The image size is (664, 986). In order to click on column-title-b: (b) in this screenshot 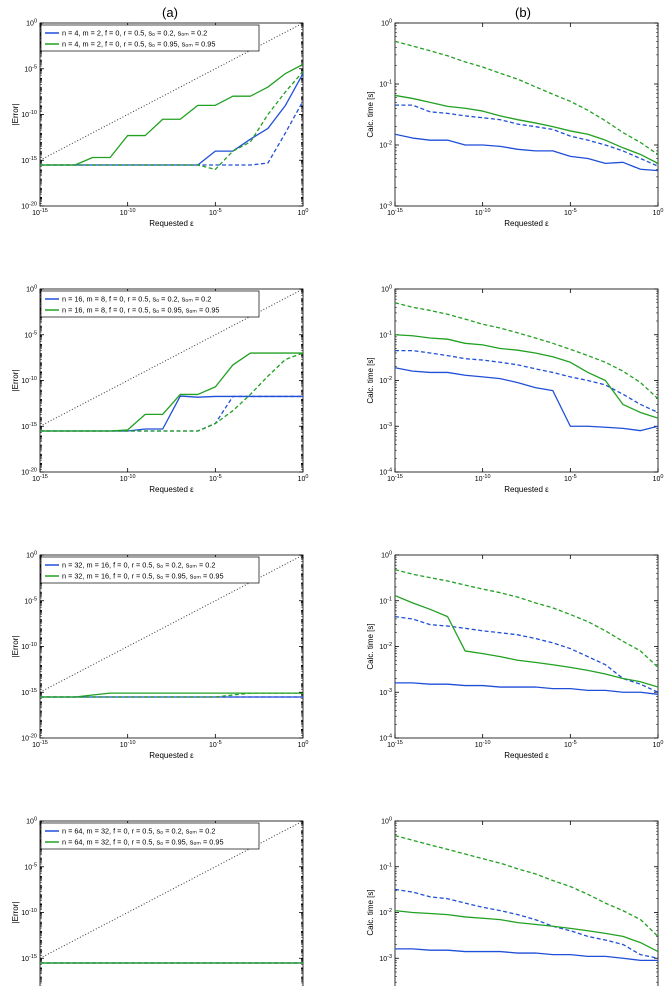, I will do `click(523, 12)`.